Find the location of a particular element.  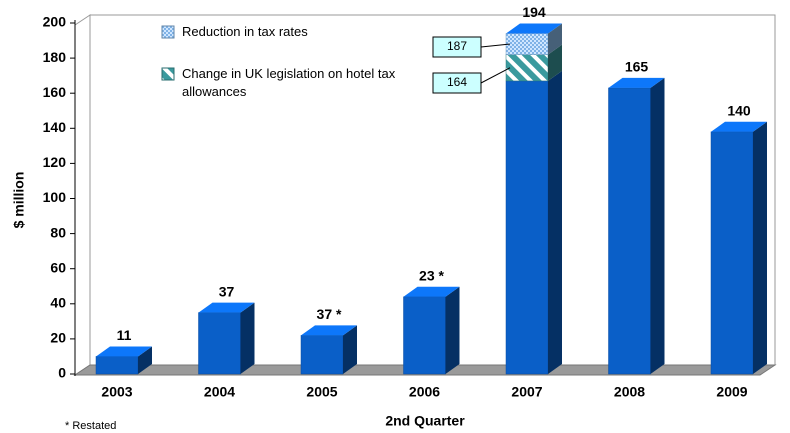

footnote: * Restated is located at coordinates (90, 426).